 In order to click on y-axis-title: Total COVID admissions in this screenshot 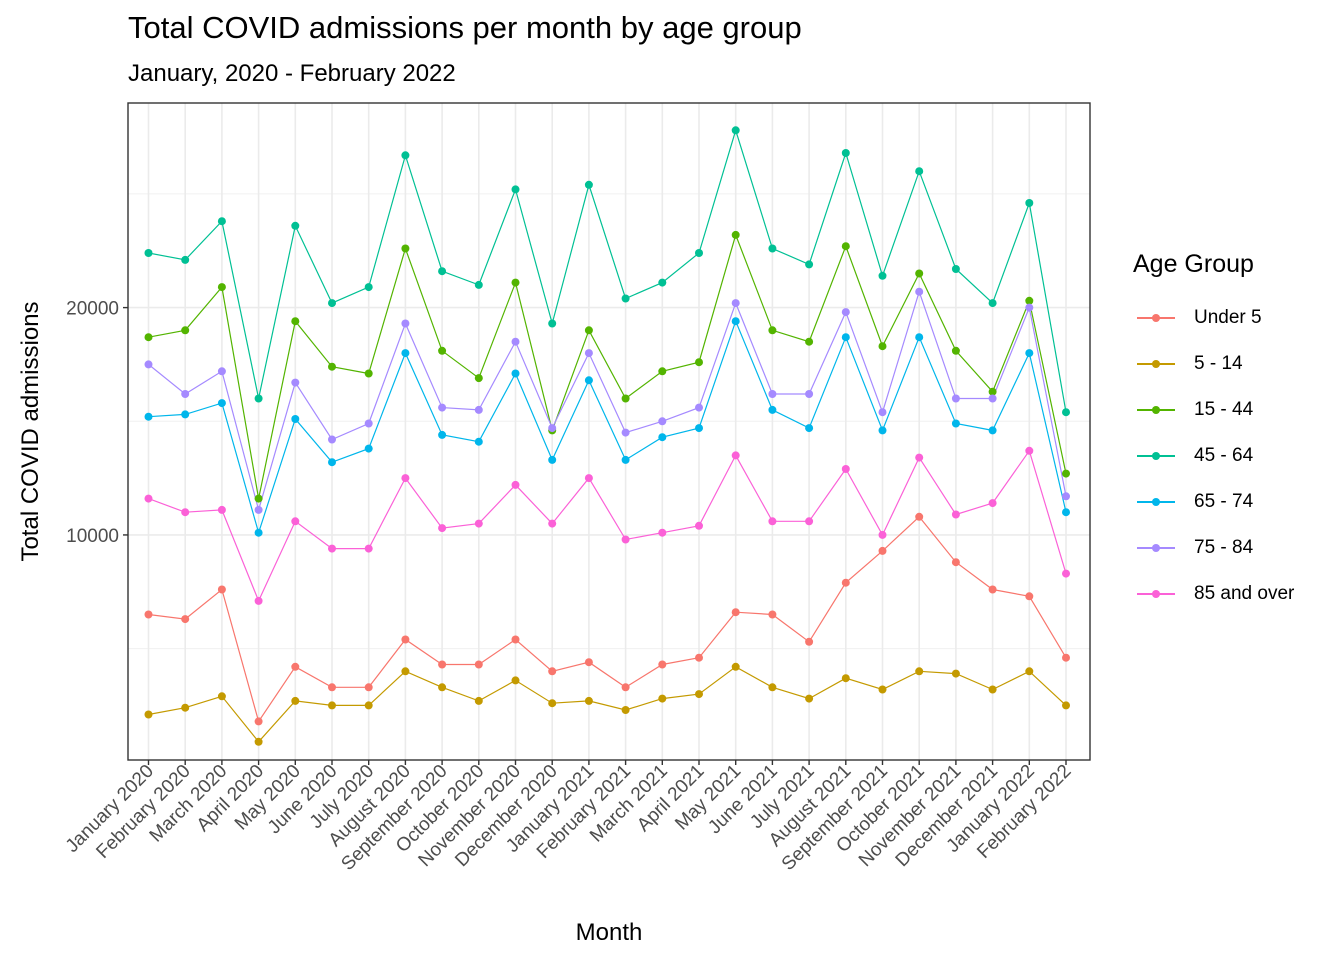, I will do `click(30, 431)`.